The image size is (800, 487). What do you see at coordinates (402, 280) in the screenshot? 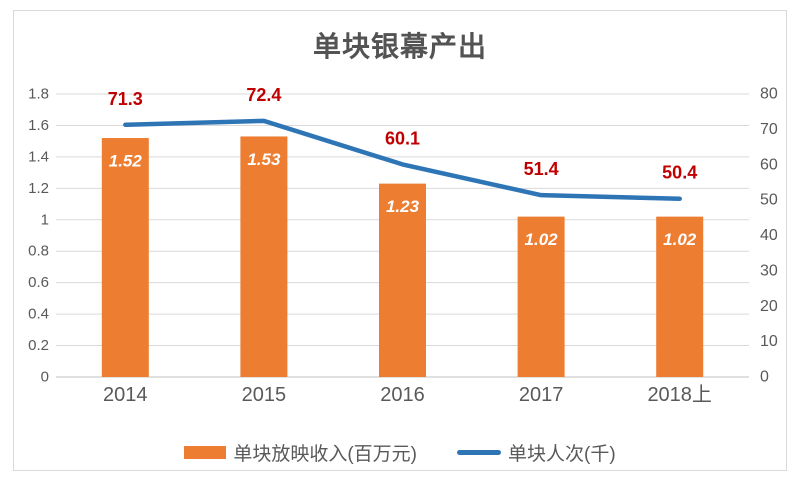
I see `bar-2016` at bounding box center [402, 280].